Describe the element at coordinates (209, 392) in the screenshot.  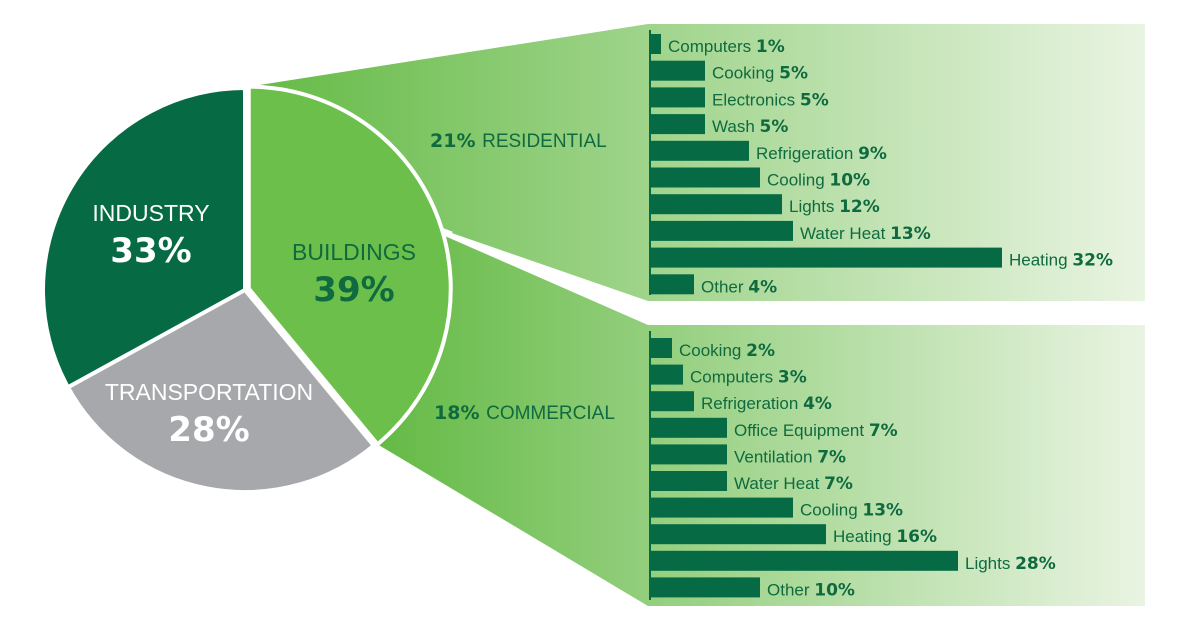
I see `pie-label-transportation: TRANSPORTATION` at that location.